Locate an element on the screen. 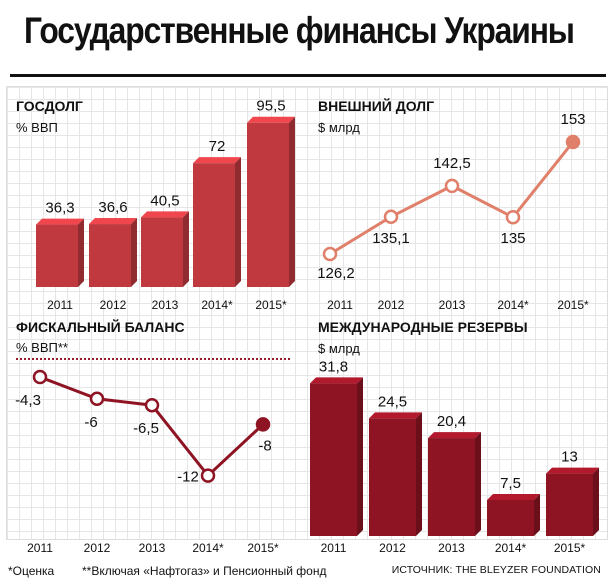 Image resolution: width=613 pixels, height=587 pixels. reserves-bar-2-top is located at coordinates (454, 435).